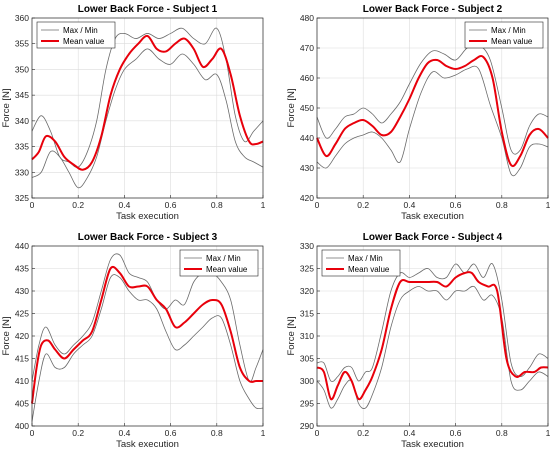  What do you see at coordinates (307, 426) in the screenshot?
I see `y-tick-label: 290` at bounding box center [307, 426].